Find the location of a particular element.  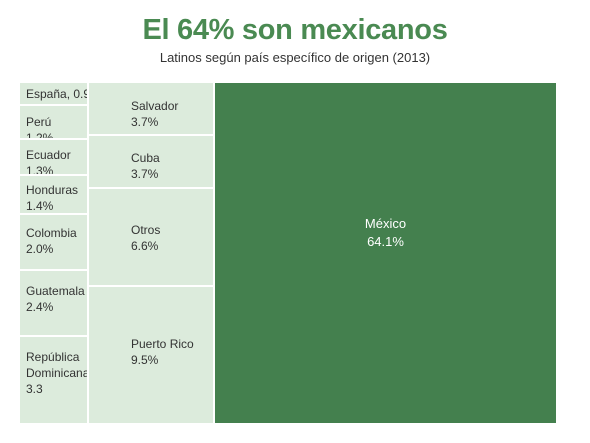

tile-label-honduras: Honduras 1.4% is located at coordinates (52, 198).